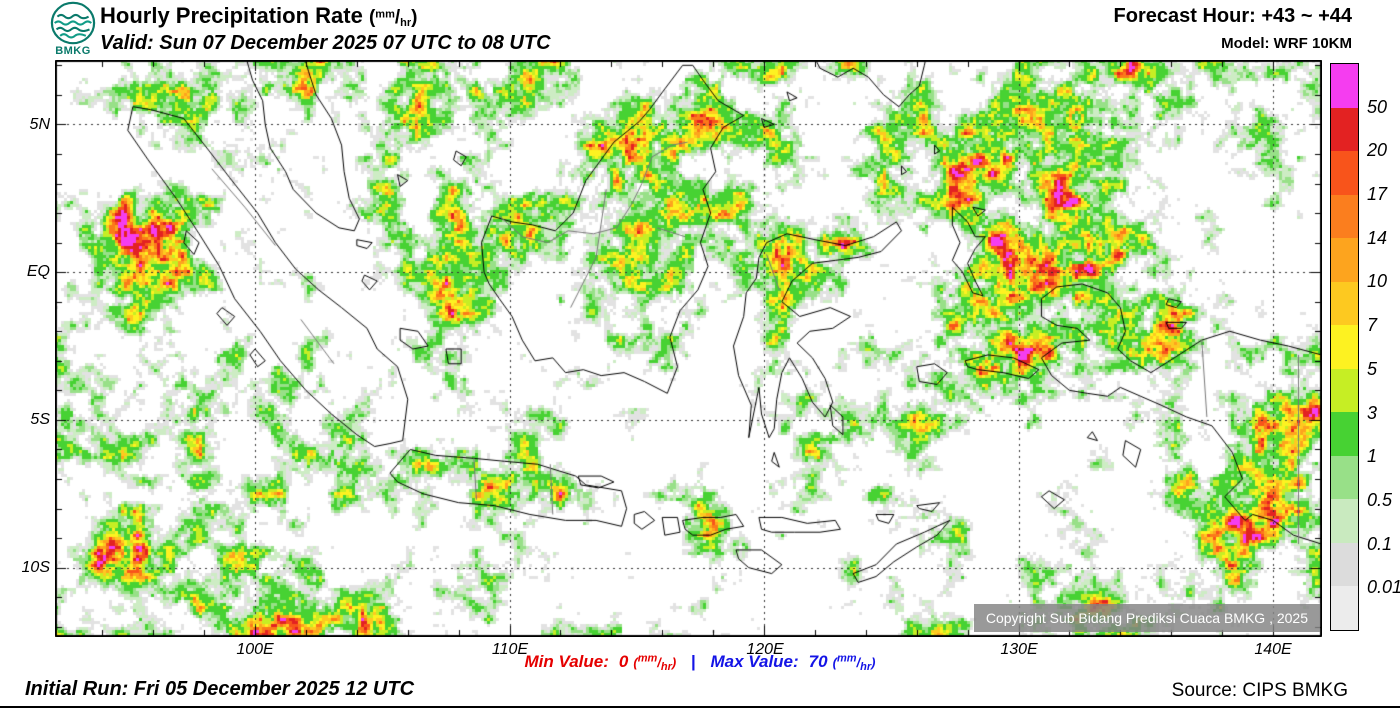 The width and height of the screenshot is (1400, 709). Describe the element at coordinates (1273, 649) in the screenshot. I see `lon-label-140e: 140E` at that location.